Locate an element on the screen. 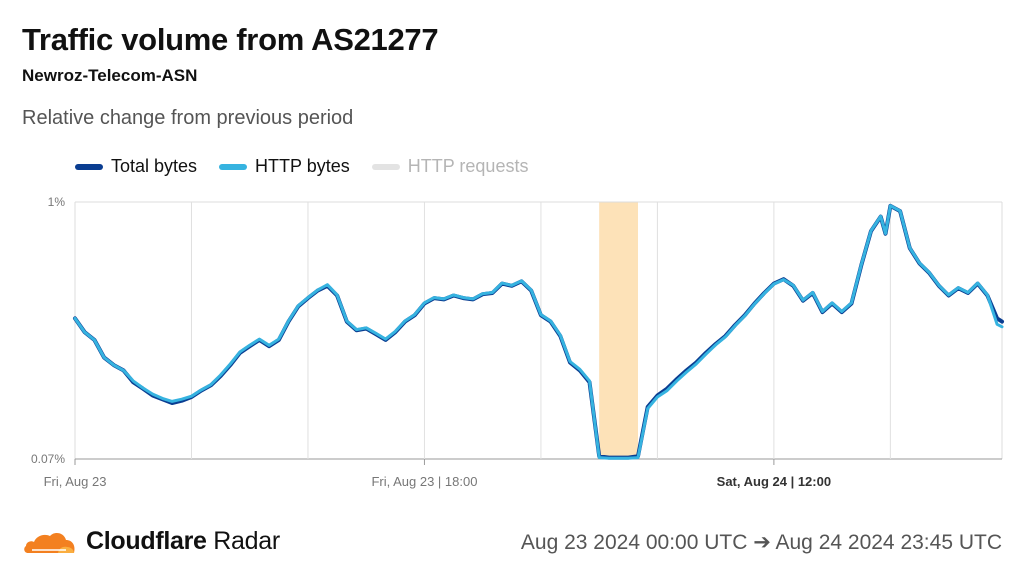 The height and width of the screenshot is (576, 1024). legend-item-http-requests: HTTP requests is located at coordinates (450, 166).